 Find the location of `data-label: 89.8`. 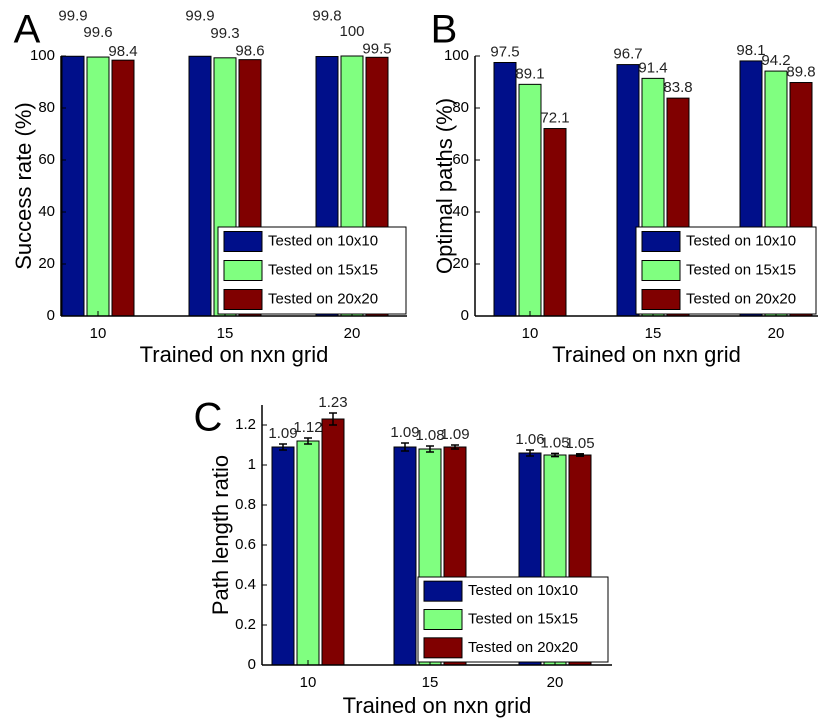

data-label: 89.8 is located at coordinates (800, 72).